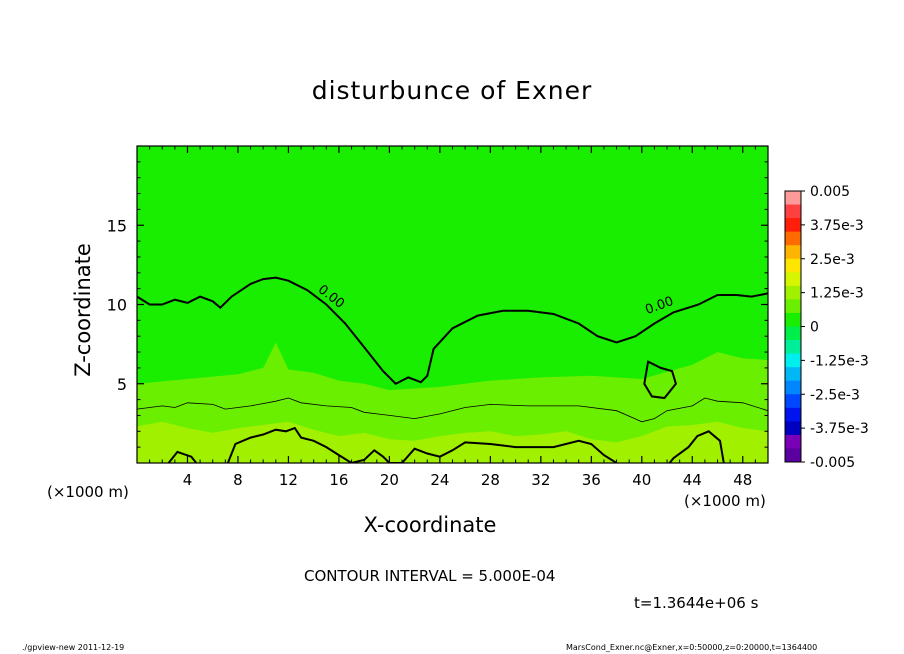  Describe the element at coordinates (641, 480) in the screenshot. I see `x-tick-label: 40` at that location.